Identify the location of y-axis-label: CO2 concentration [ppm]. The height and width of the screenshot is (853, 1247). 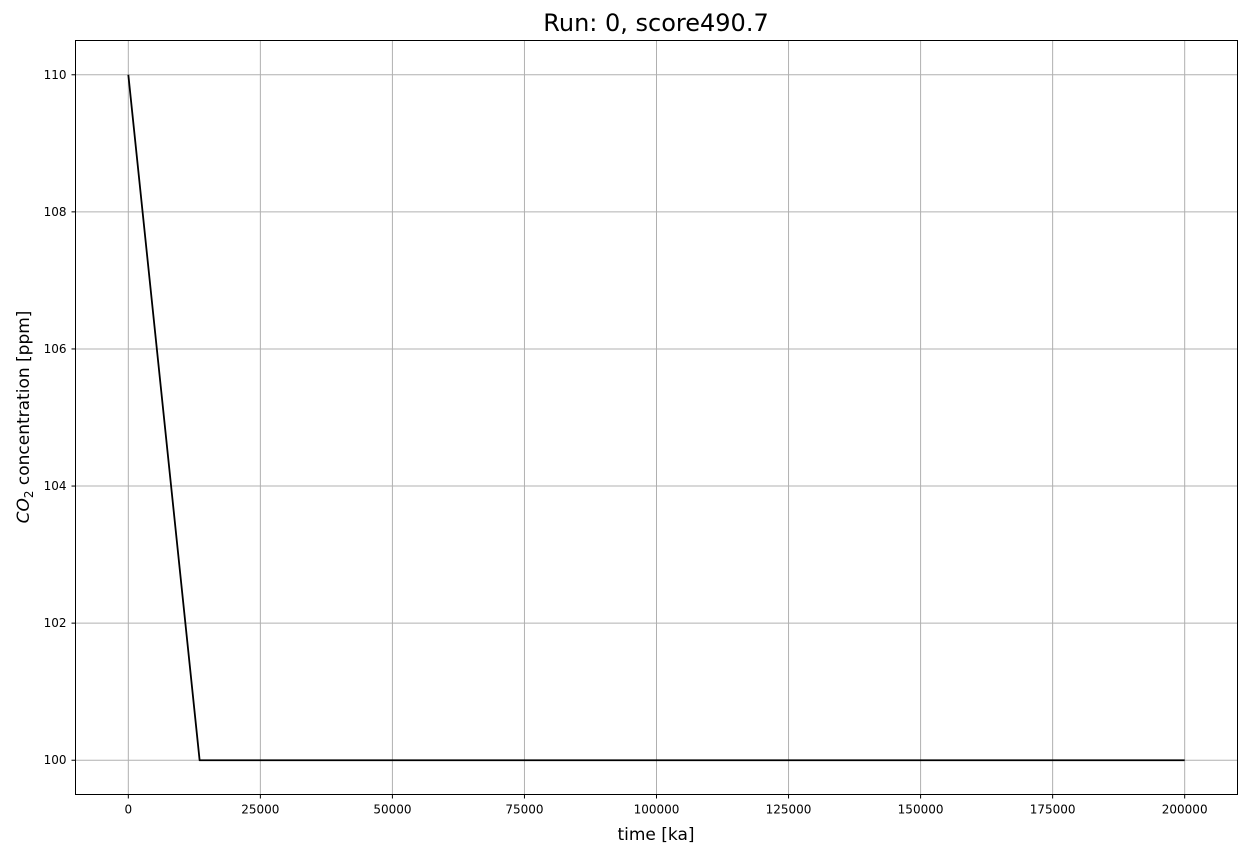
(25, 417).